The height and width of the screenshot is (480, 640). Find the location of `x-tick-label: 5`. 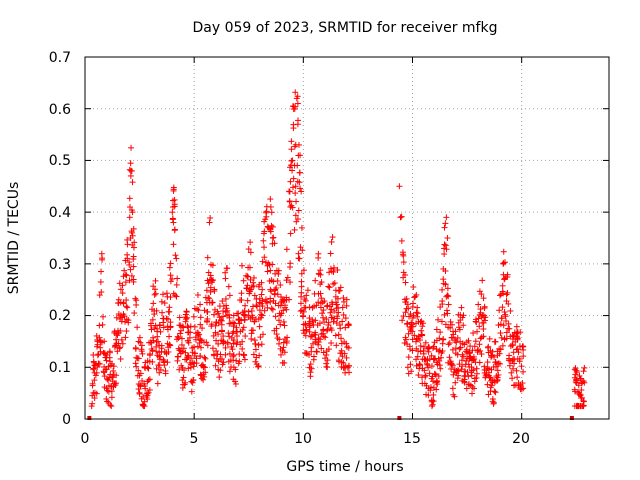

x-tick-label: 5 is located at coordinates (194, 439).